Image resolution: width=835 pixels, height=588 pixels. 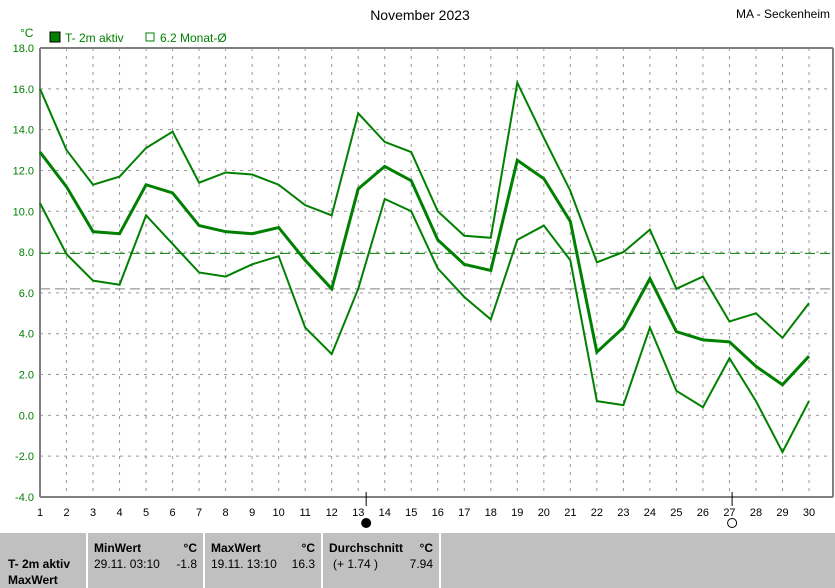 I want to click on x-tick-label: 25, so click(x=676, y=513).